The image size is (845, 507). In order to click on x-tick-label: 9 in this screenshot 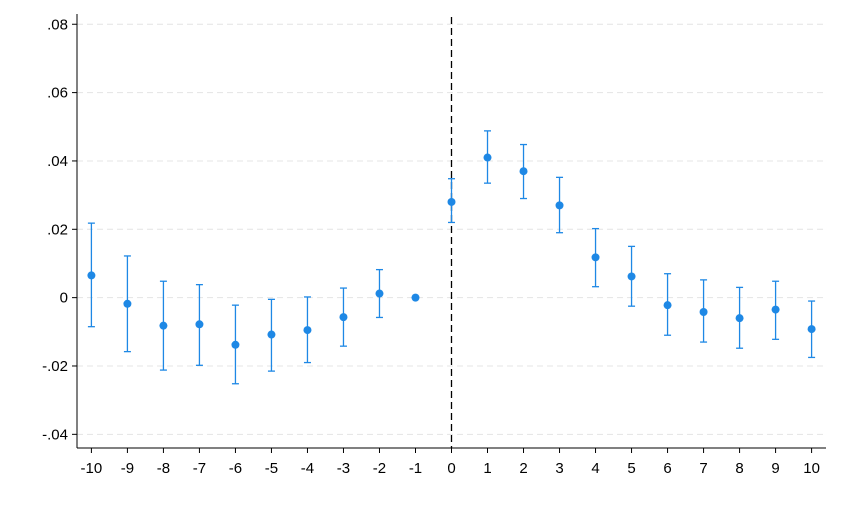, I will do `click(775, 468)`.